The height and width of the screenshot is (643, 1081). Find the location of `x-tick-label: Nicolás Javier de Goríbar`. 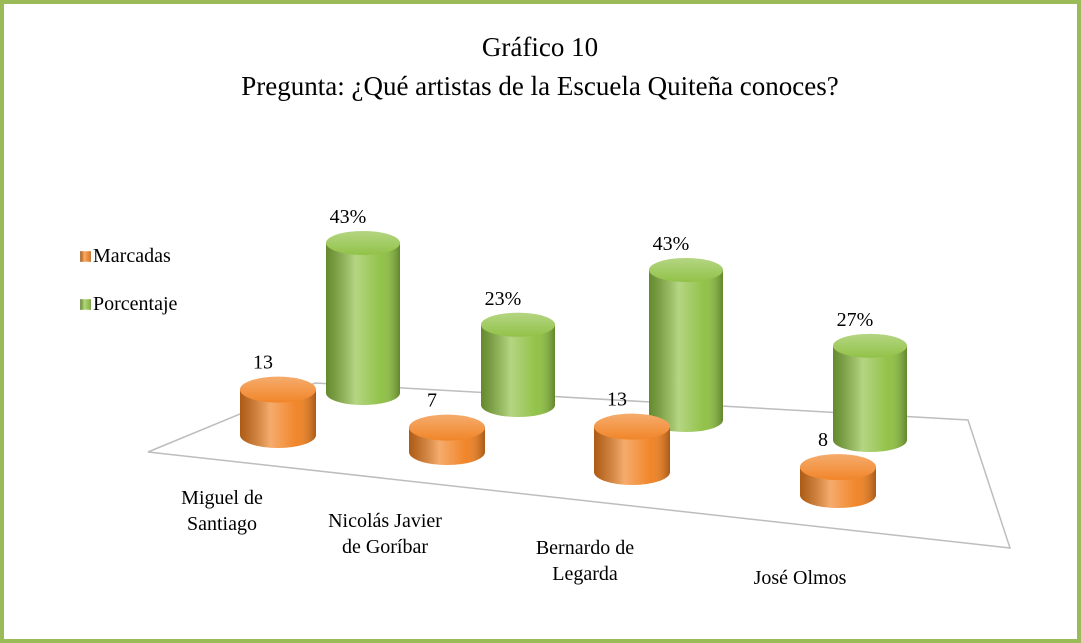

x-tick-label: Nicolás Javier de Goríbar is located at coordinates (385, 534).